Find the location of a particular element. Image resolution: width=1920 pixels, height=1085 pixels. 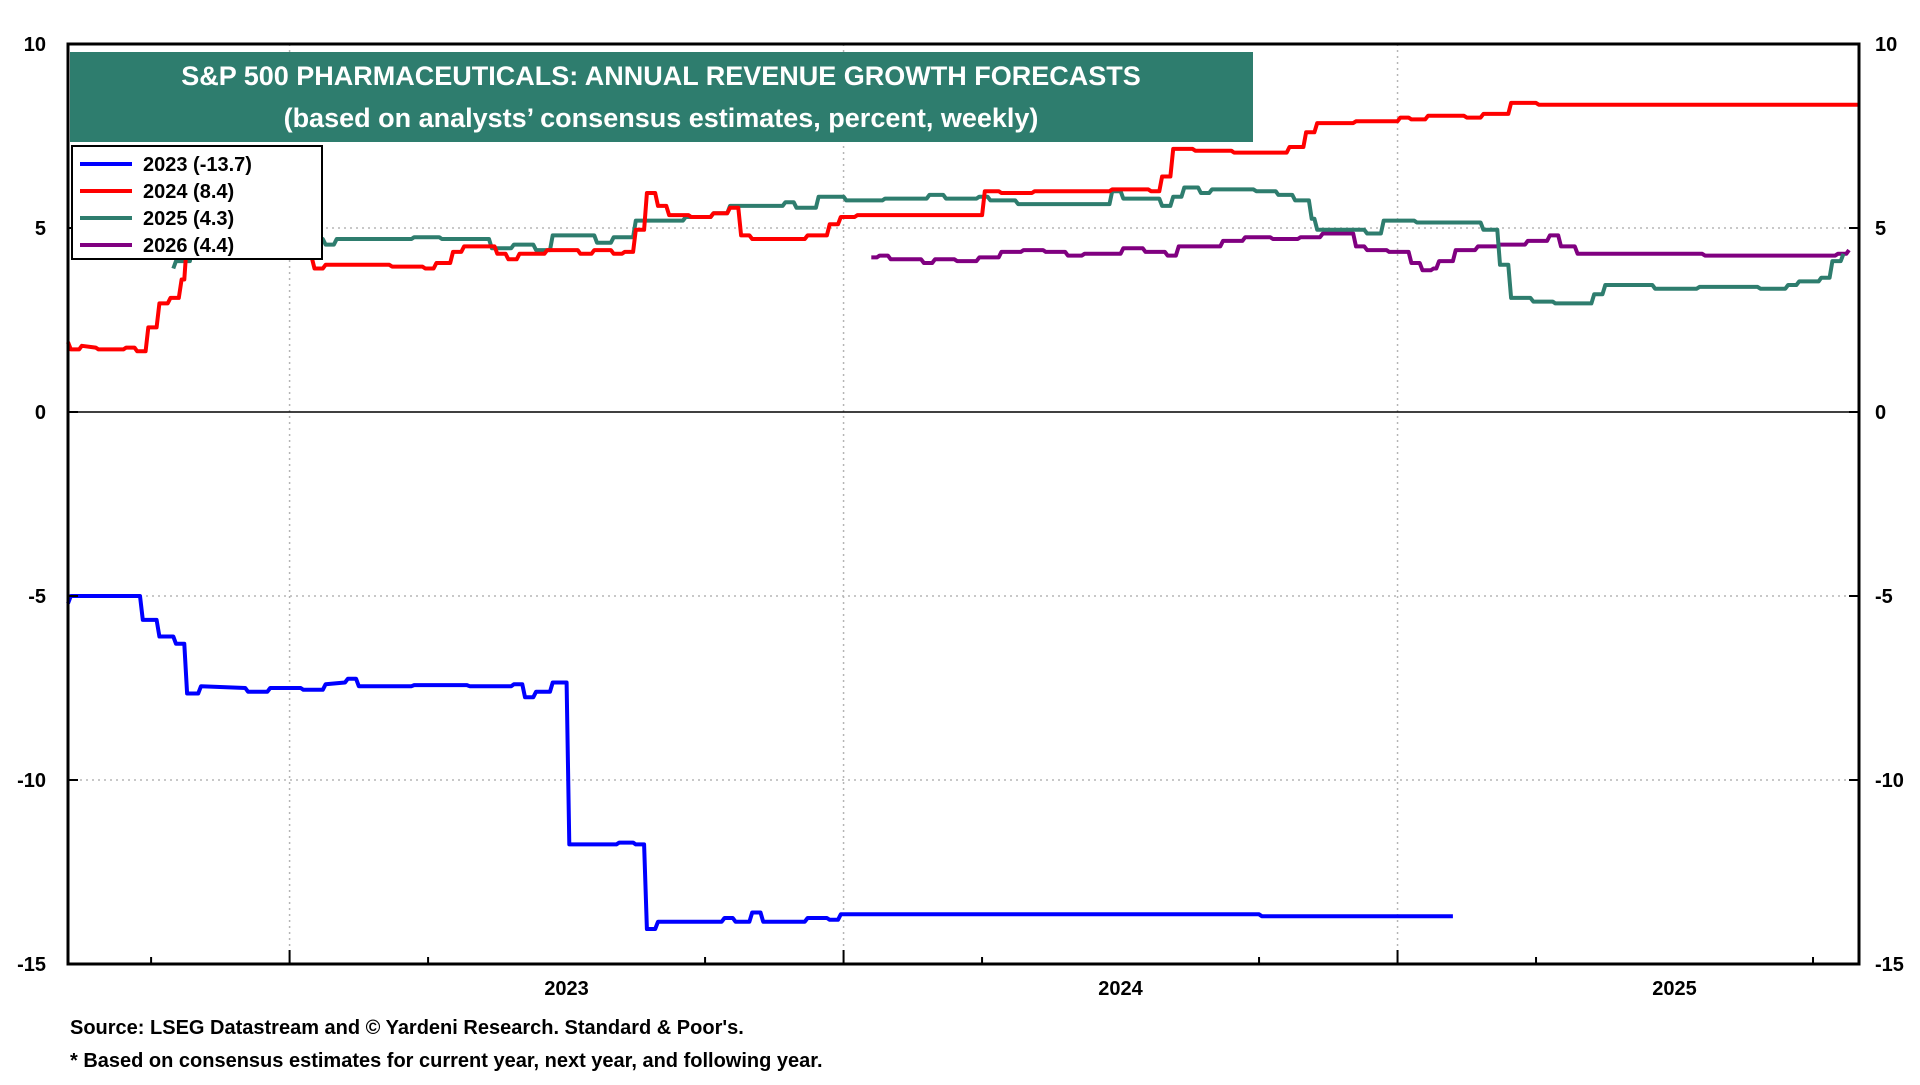

y-tick-label-right: -10 is located at coordinates (1889, 781).